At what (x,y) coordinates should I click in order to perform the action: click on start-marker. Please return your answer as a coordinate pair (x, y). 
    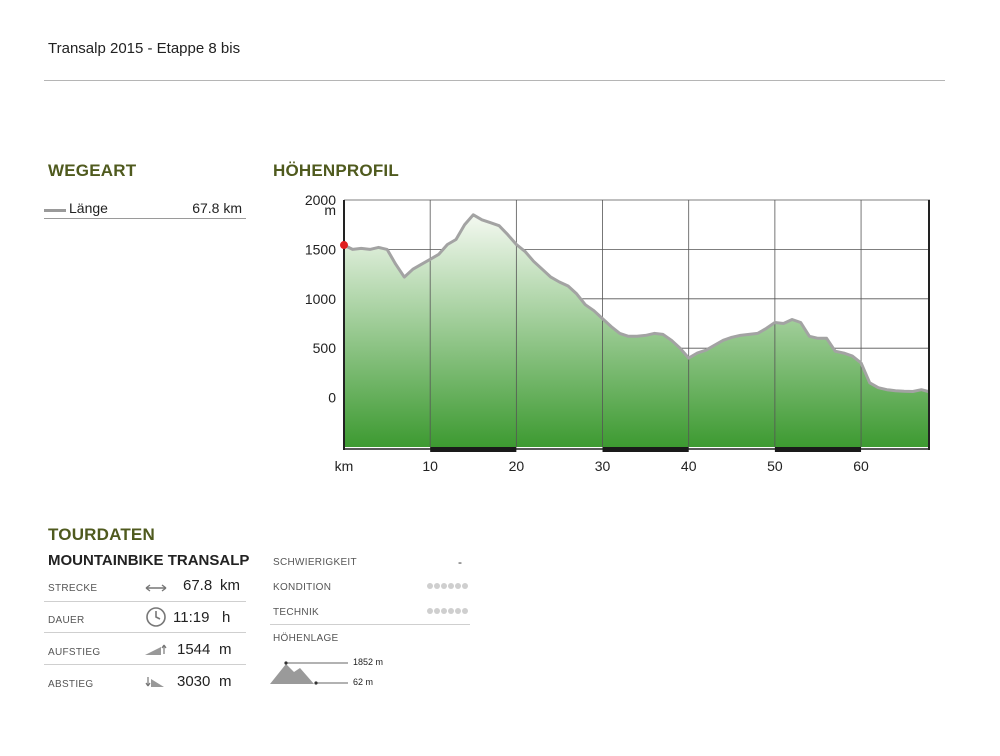
    Looking at the image, I should click on (344, 245).